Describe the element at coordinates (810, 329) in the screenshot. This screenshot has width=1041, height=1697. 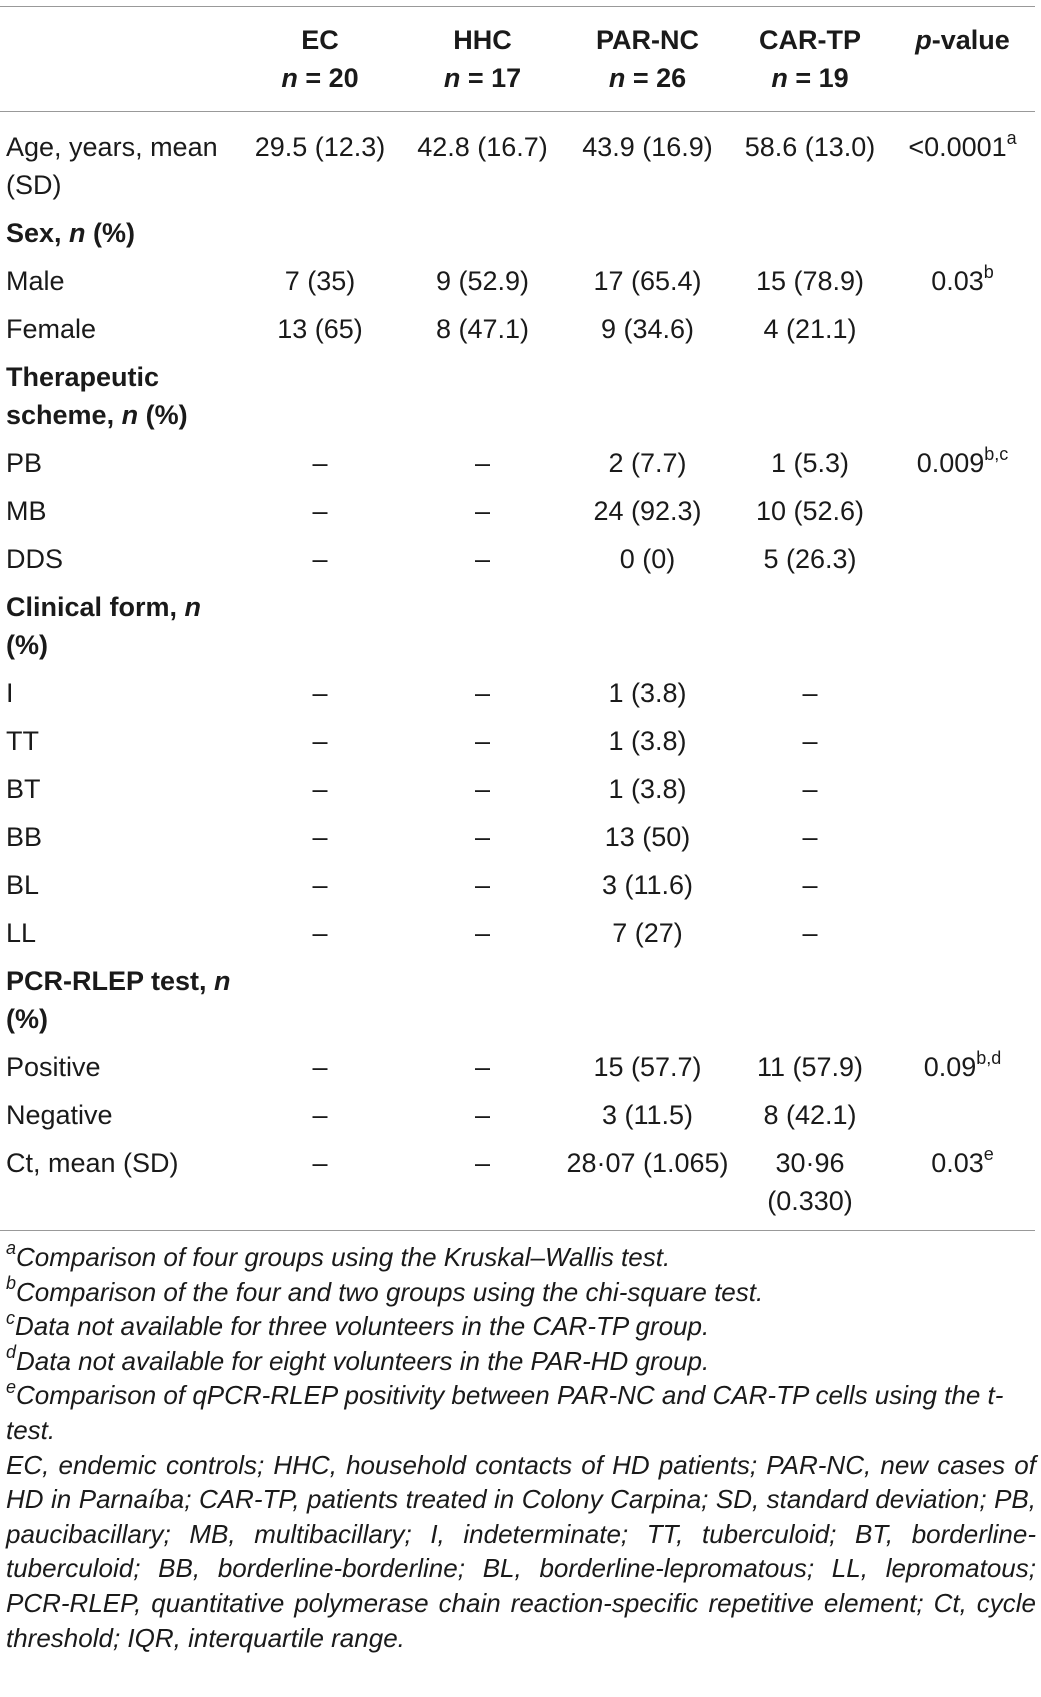
I see `cell-car-tp: 4 (21.1)` at that location.